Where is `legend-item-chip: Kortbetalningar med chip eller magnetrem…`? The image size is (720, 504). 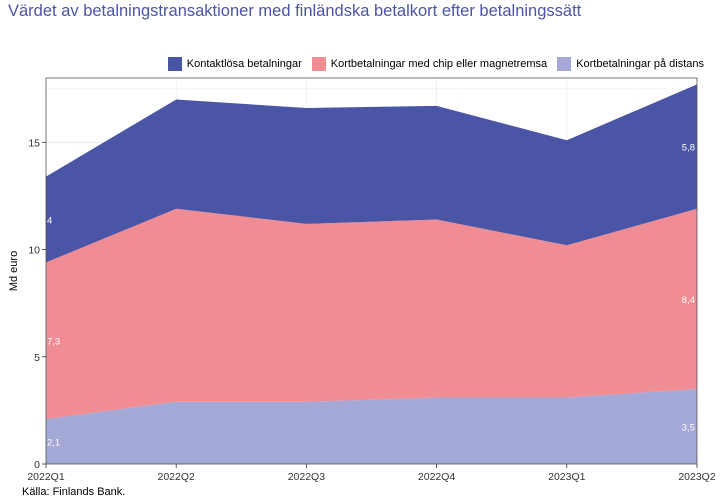
legend-item-chip: Kortbetalningar med chip eller magnetrem… is located at coordinates (429, 64).